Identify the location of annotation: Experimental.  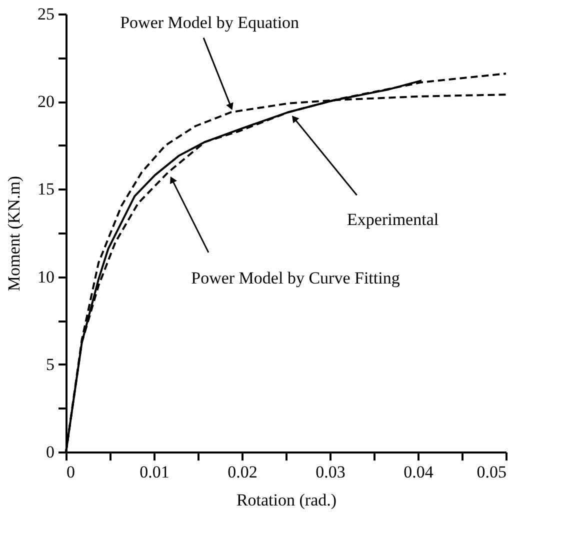
(393, 220).